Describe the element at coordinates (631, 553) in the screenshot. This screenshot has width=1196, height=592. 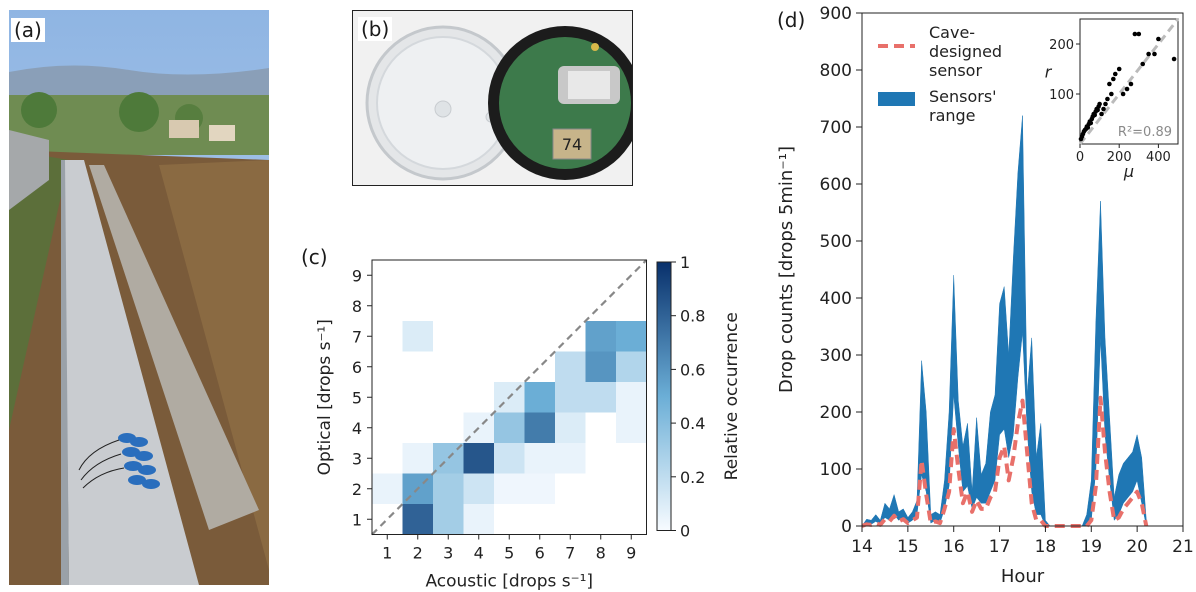
I see `x-tick-label: 9` at that location.